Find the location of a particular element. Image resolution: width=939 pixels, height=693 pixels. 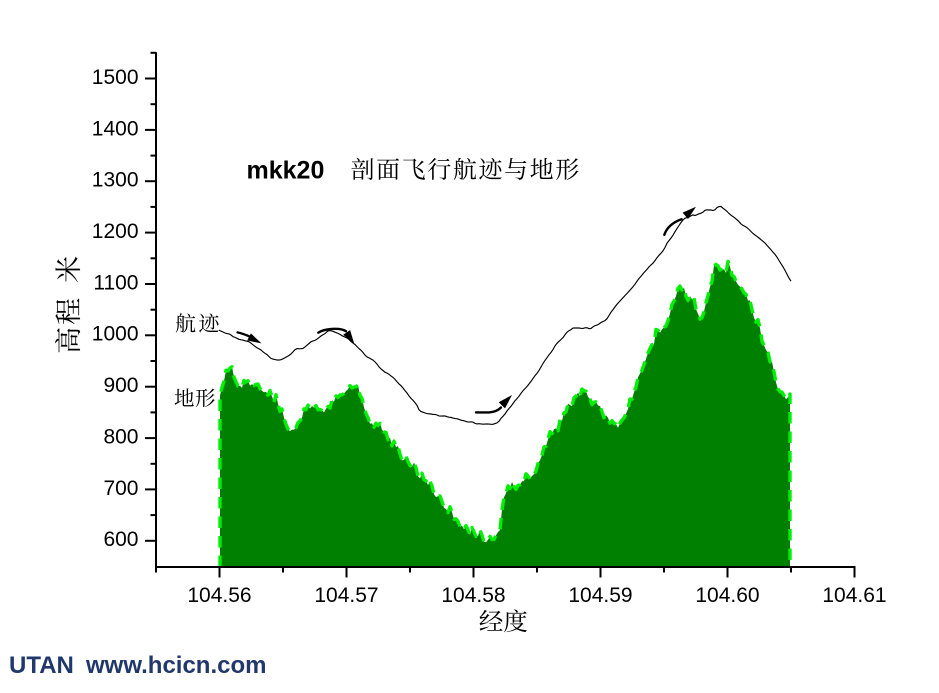

svg-text: 600 is located at coordinates (120, 539).